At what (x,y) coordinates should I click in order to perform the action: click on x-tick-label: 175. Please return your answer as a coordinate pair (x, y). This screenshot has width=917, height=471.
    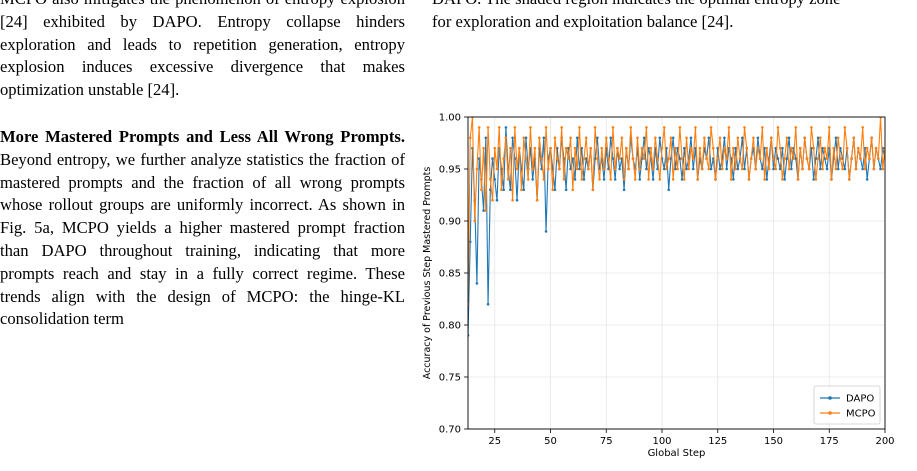
    Looking at the image, I should click on (829, 441).